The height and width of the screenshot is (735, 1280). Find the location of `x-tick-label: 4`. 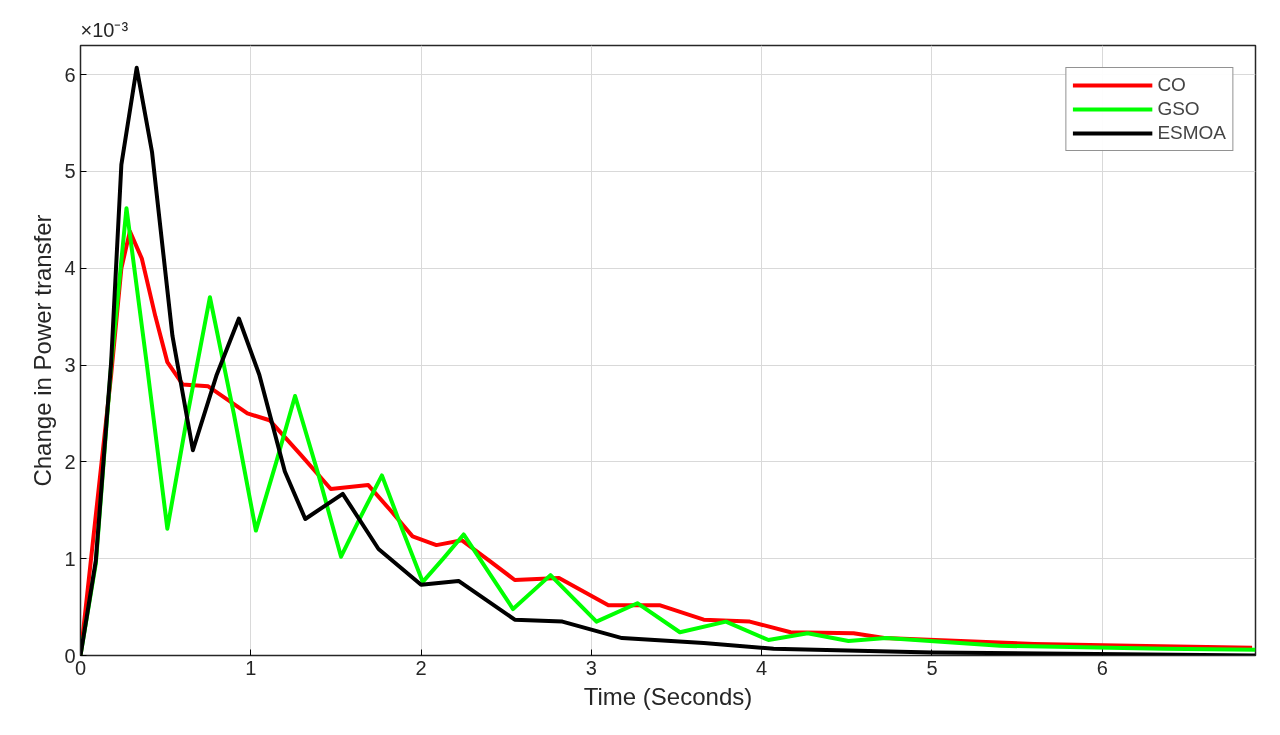

x-tick-label: 4 is located at coordinates (762, 667).